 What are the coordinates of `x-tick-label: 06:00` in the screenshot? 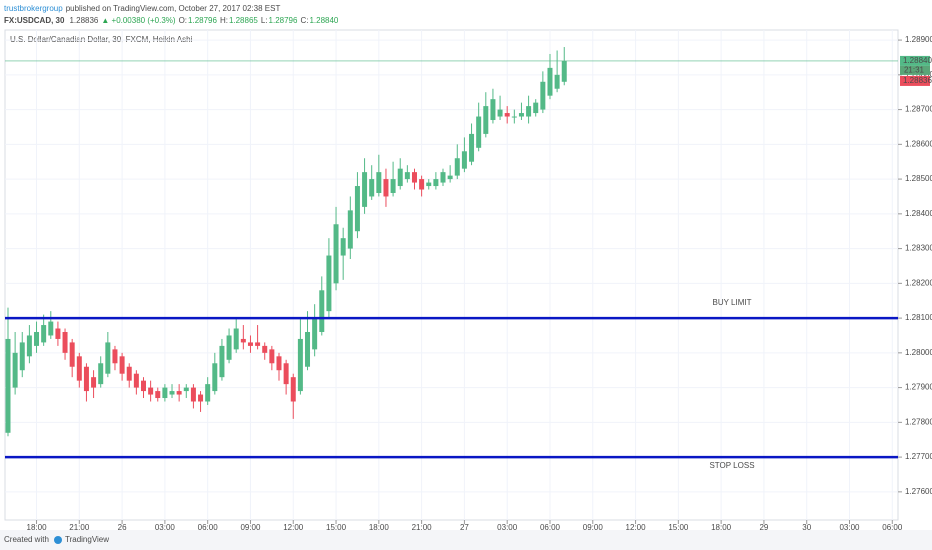 It's located at (892, 527).